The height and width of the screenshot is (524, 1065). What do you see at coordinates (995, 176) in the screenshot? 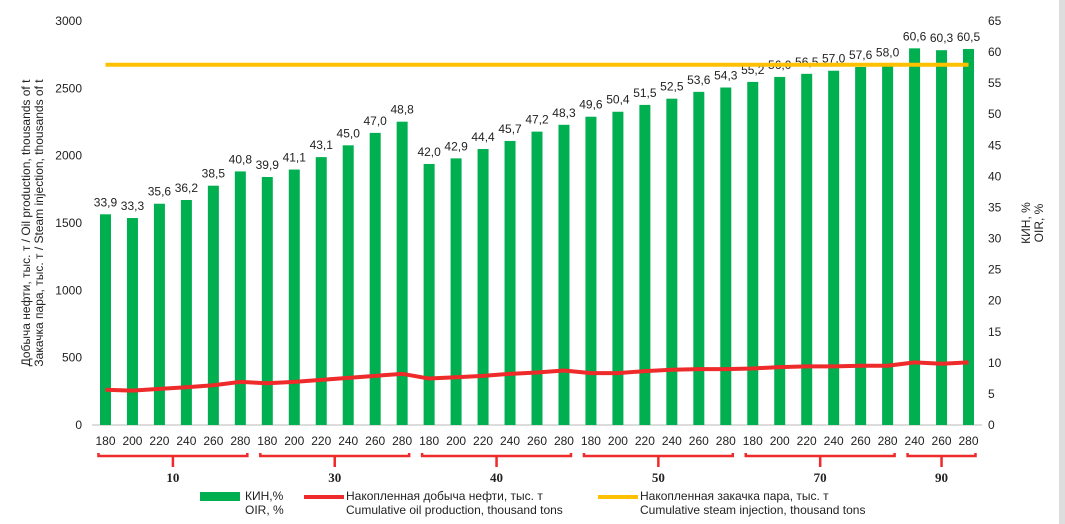
I see `y-right-tick-label: 40` at bounding box center [995, 176].